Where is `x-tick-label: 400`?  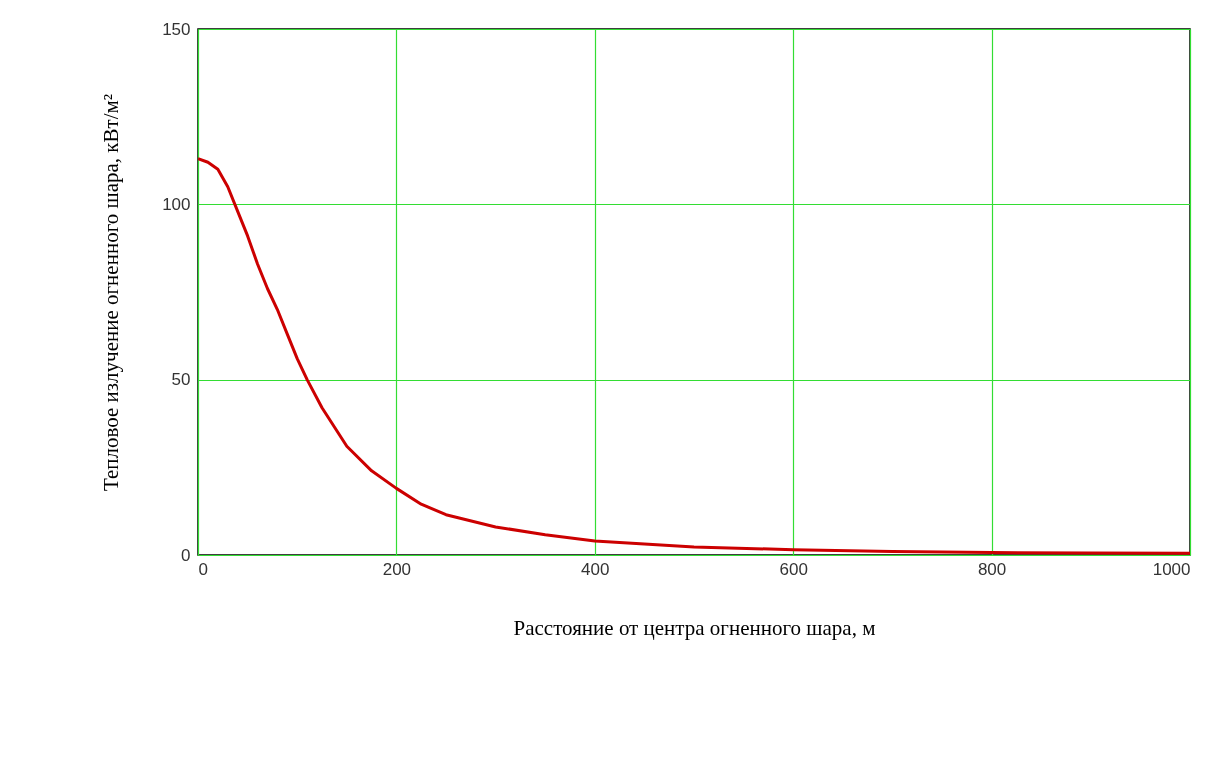
x-tick-label: 400 is located at coordinates (595, 569).